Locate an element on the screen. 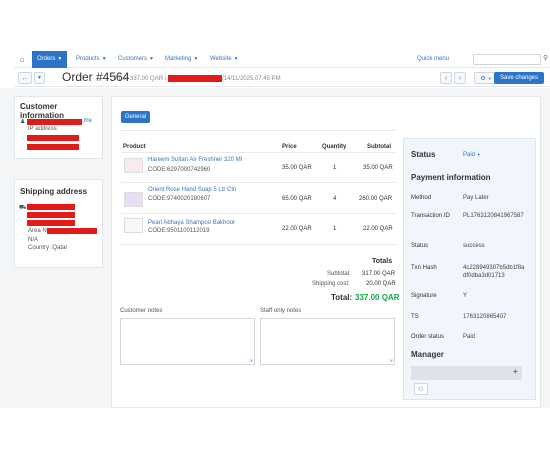 Image resolution: width=550 pixels, height=450 pixels. search-icon: ⚲ is located at coordinates (546, 58).